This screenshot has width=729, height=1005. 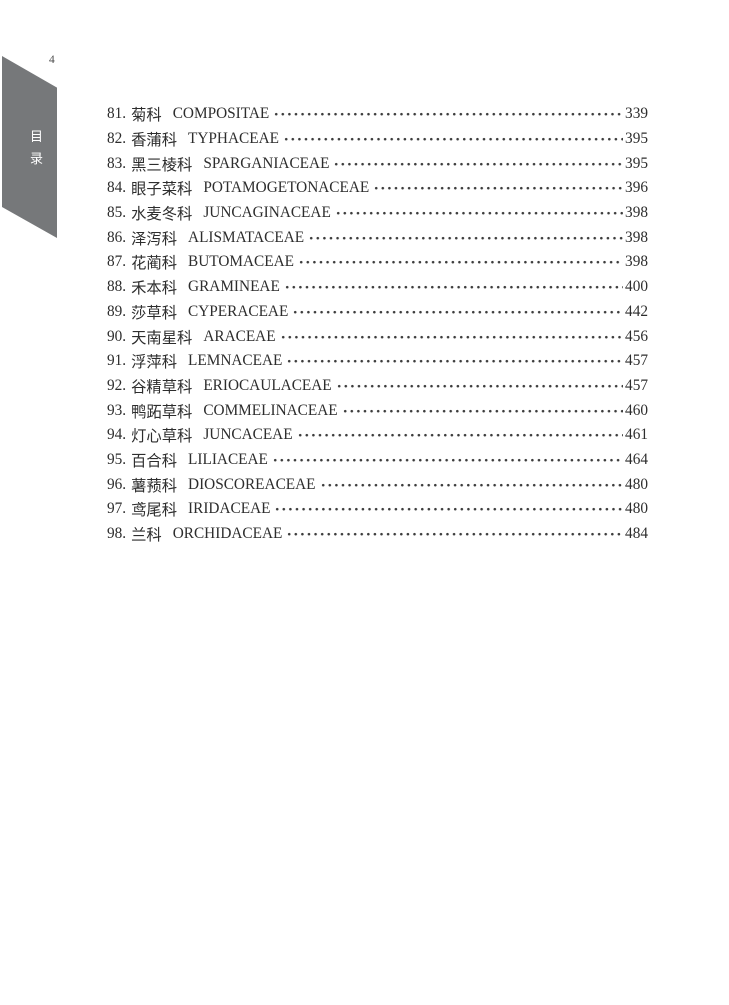 I want to click on toc-entry: 90. 天南星科 ARACEAE 456, so click(x=377, y=336).